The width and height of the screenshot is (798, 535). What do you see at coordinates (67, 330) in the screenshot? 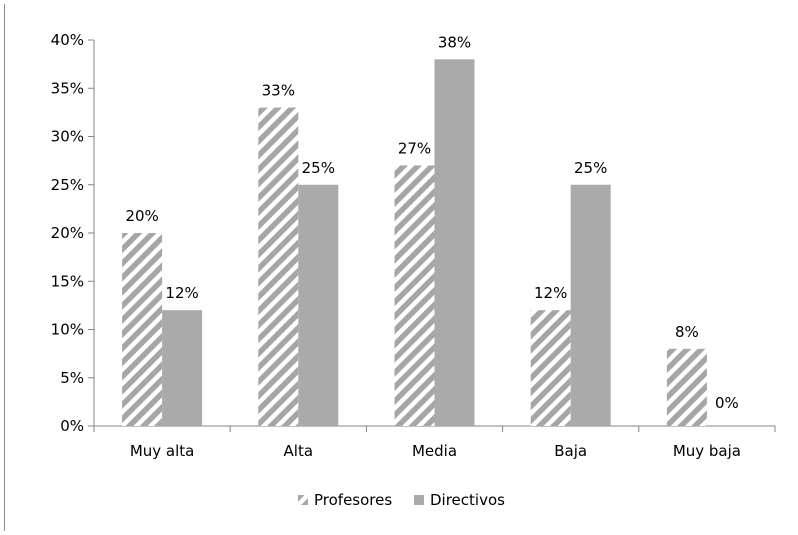
I see `y-tick-label: 10%` at bounding box center [67, 330].